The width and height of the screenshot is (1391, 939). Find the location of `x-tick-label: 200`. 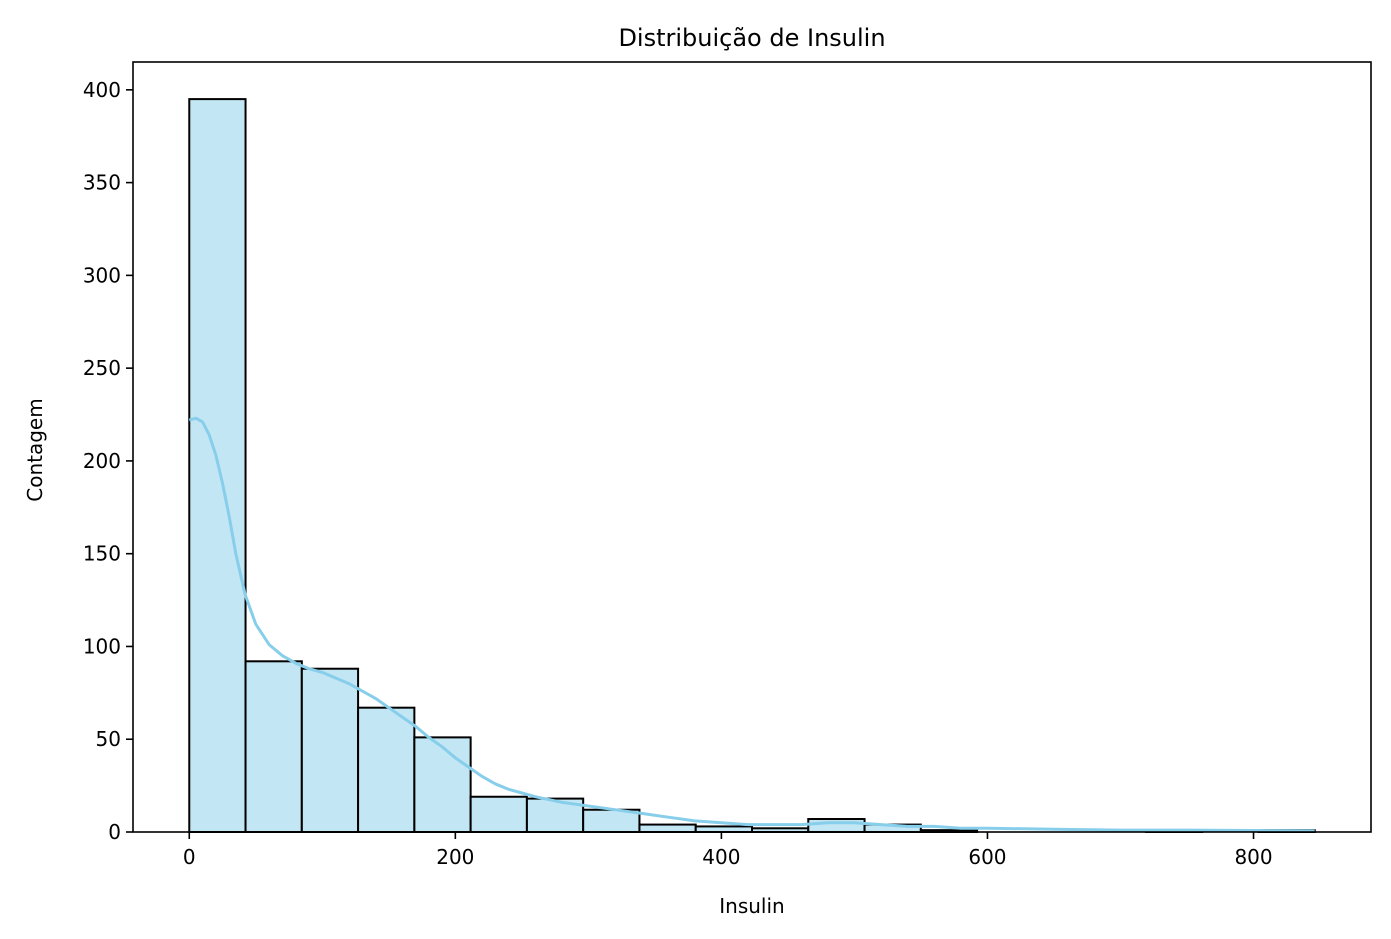

x-tick-label: 200 is located at coordinates (455, 857).